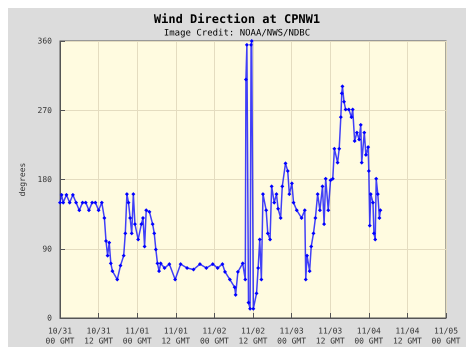  What do you see at coordinates (330, 336) in the screenshot?
I see `x-tick-label: 11/03 12 GMT` at bounding box center [330, 336].